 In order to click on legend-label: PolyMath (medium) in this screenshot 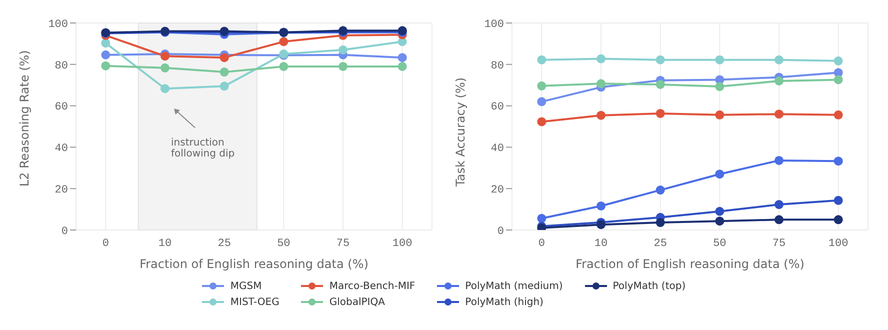, I will do `click(514, 286)`.